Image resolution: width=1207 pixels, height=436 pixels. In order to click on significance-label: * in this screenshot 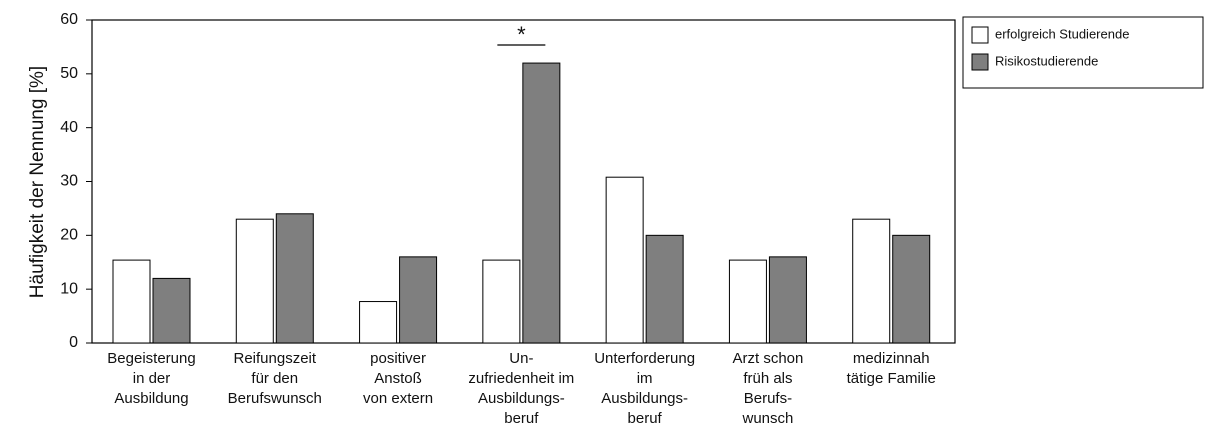, I will do `click(521, 34)`.